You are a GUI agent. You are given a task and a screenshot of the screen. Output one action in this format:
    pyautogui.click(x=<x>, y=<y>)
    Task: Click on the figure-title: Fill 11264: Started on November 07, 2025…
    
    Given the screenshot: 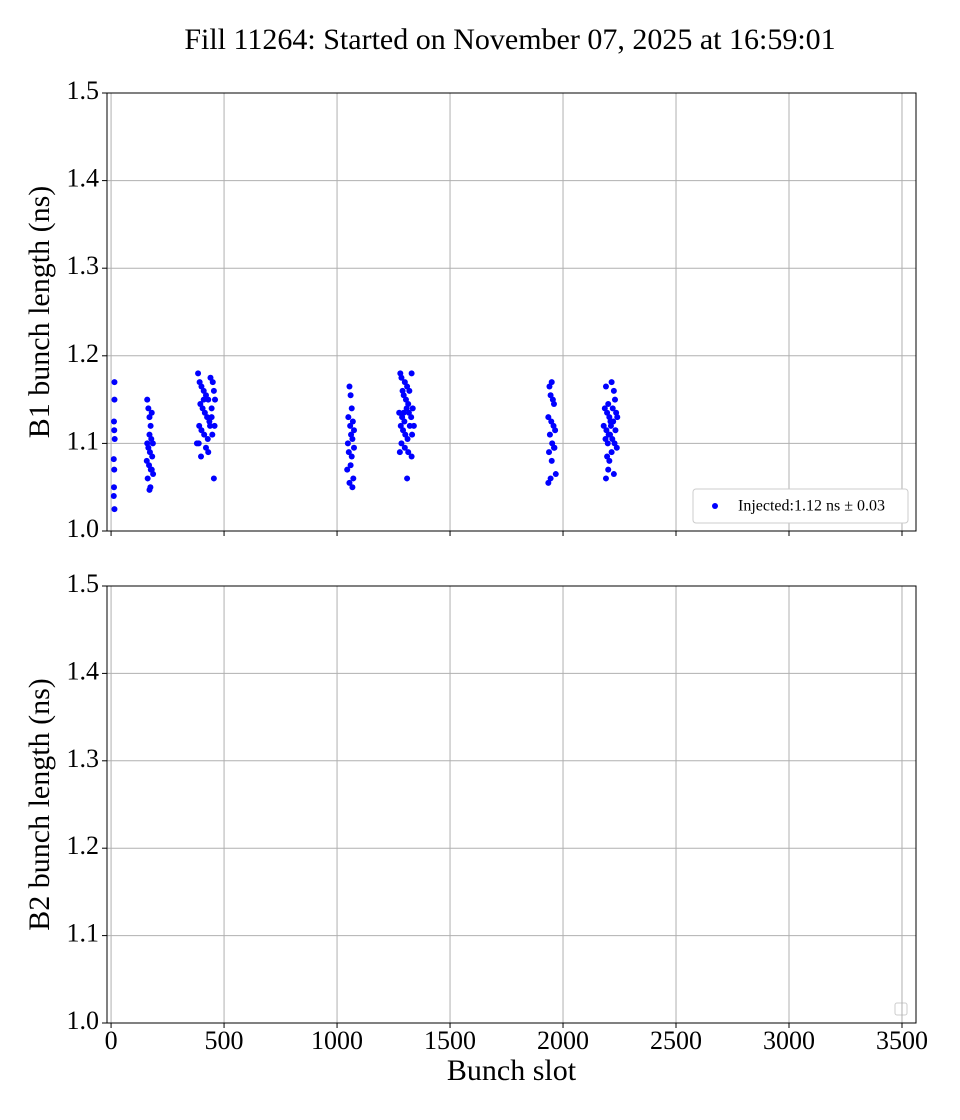 What is the action you would take?
    pyautogui.click(x=509, y=39)
    